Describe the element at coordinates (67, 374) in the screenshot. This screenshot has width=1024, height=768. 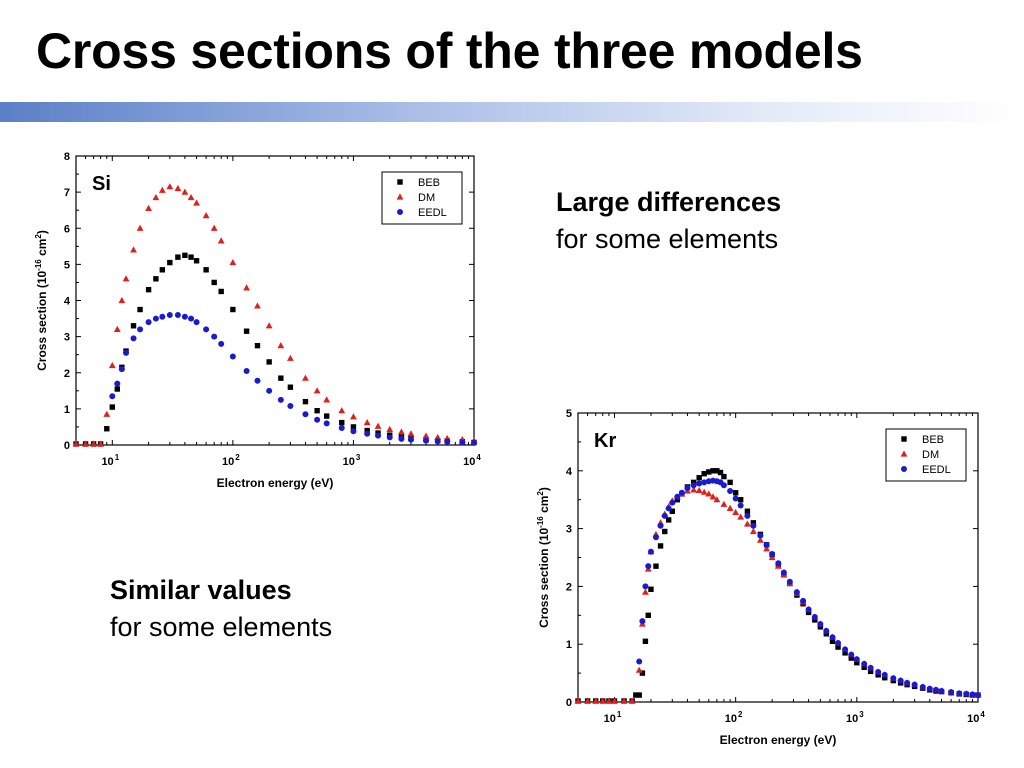
I see `y-tick-label: 2` at that location.